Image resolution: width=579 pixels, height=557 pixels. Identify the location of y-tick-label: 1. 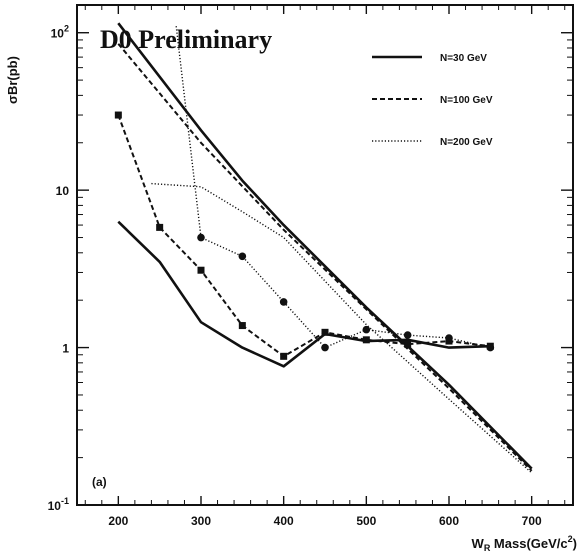
(65, 349).